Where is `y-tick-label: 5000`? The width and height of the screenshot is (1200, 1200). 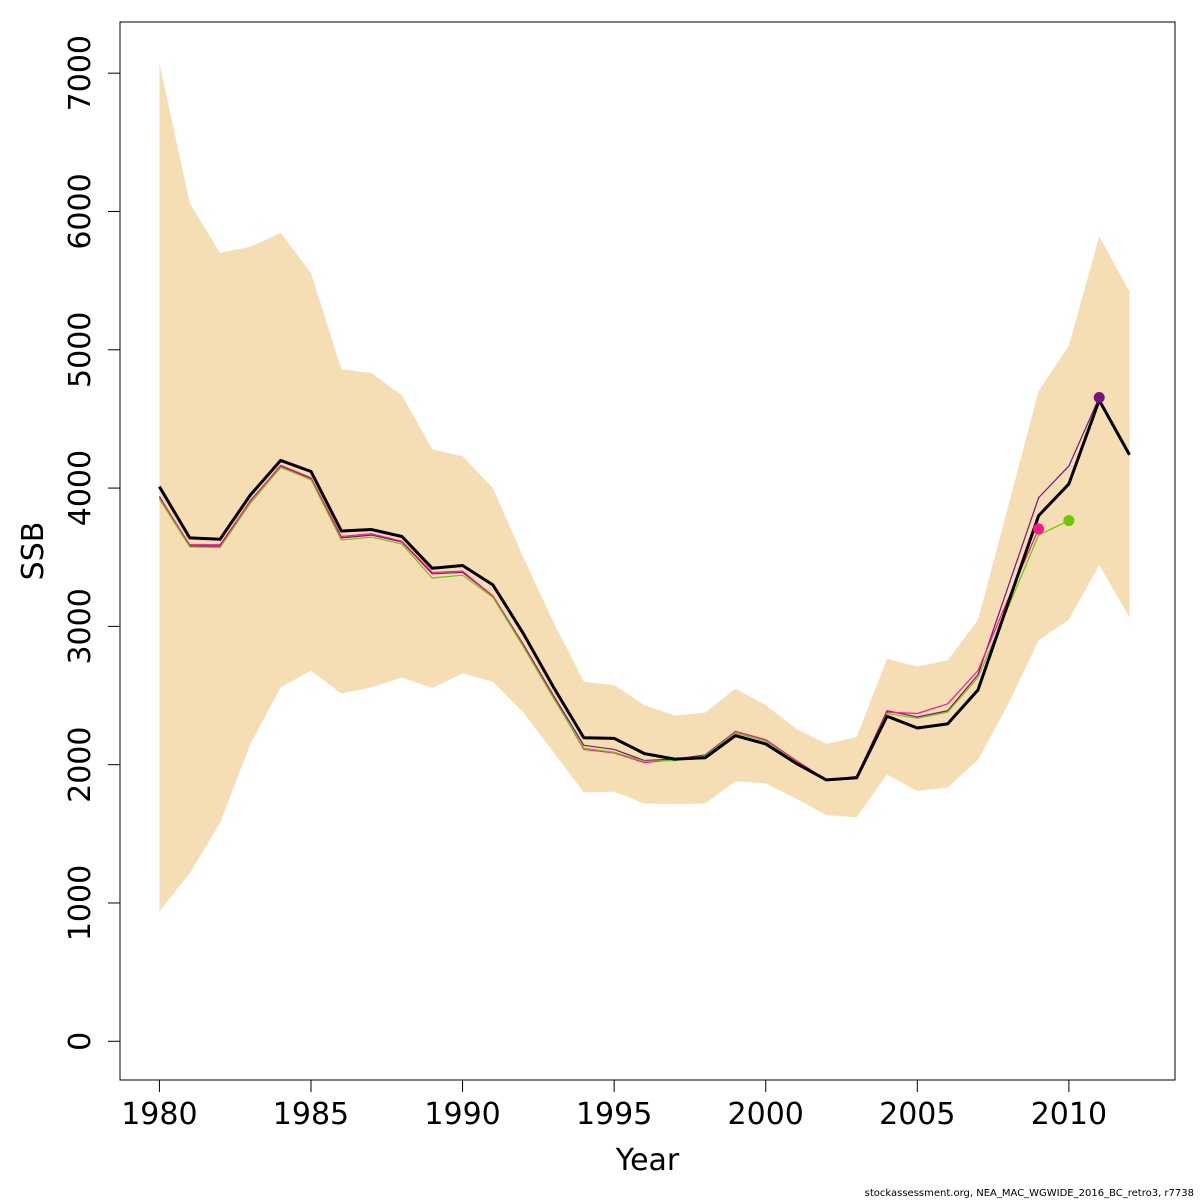
y-tick-label: 5000 is located at coordinates (80, 350).